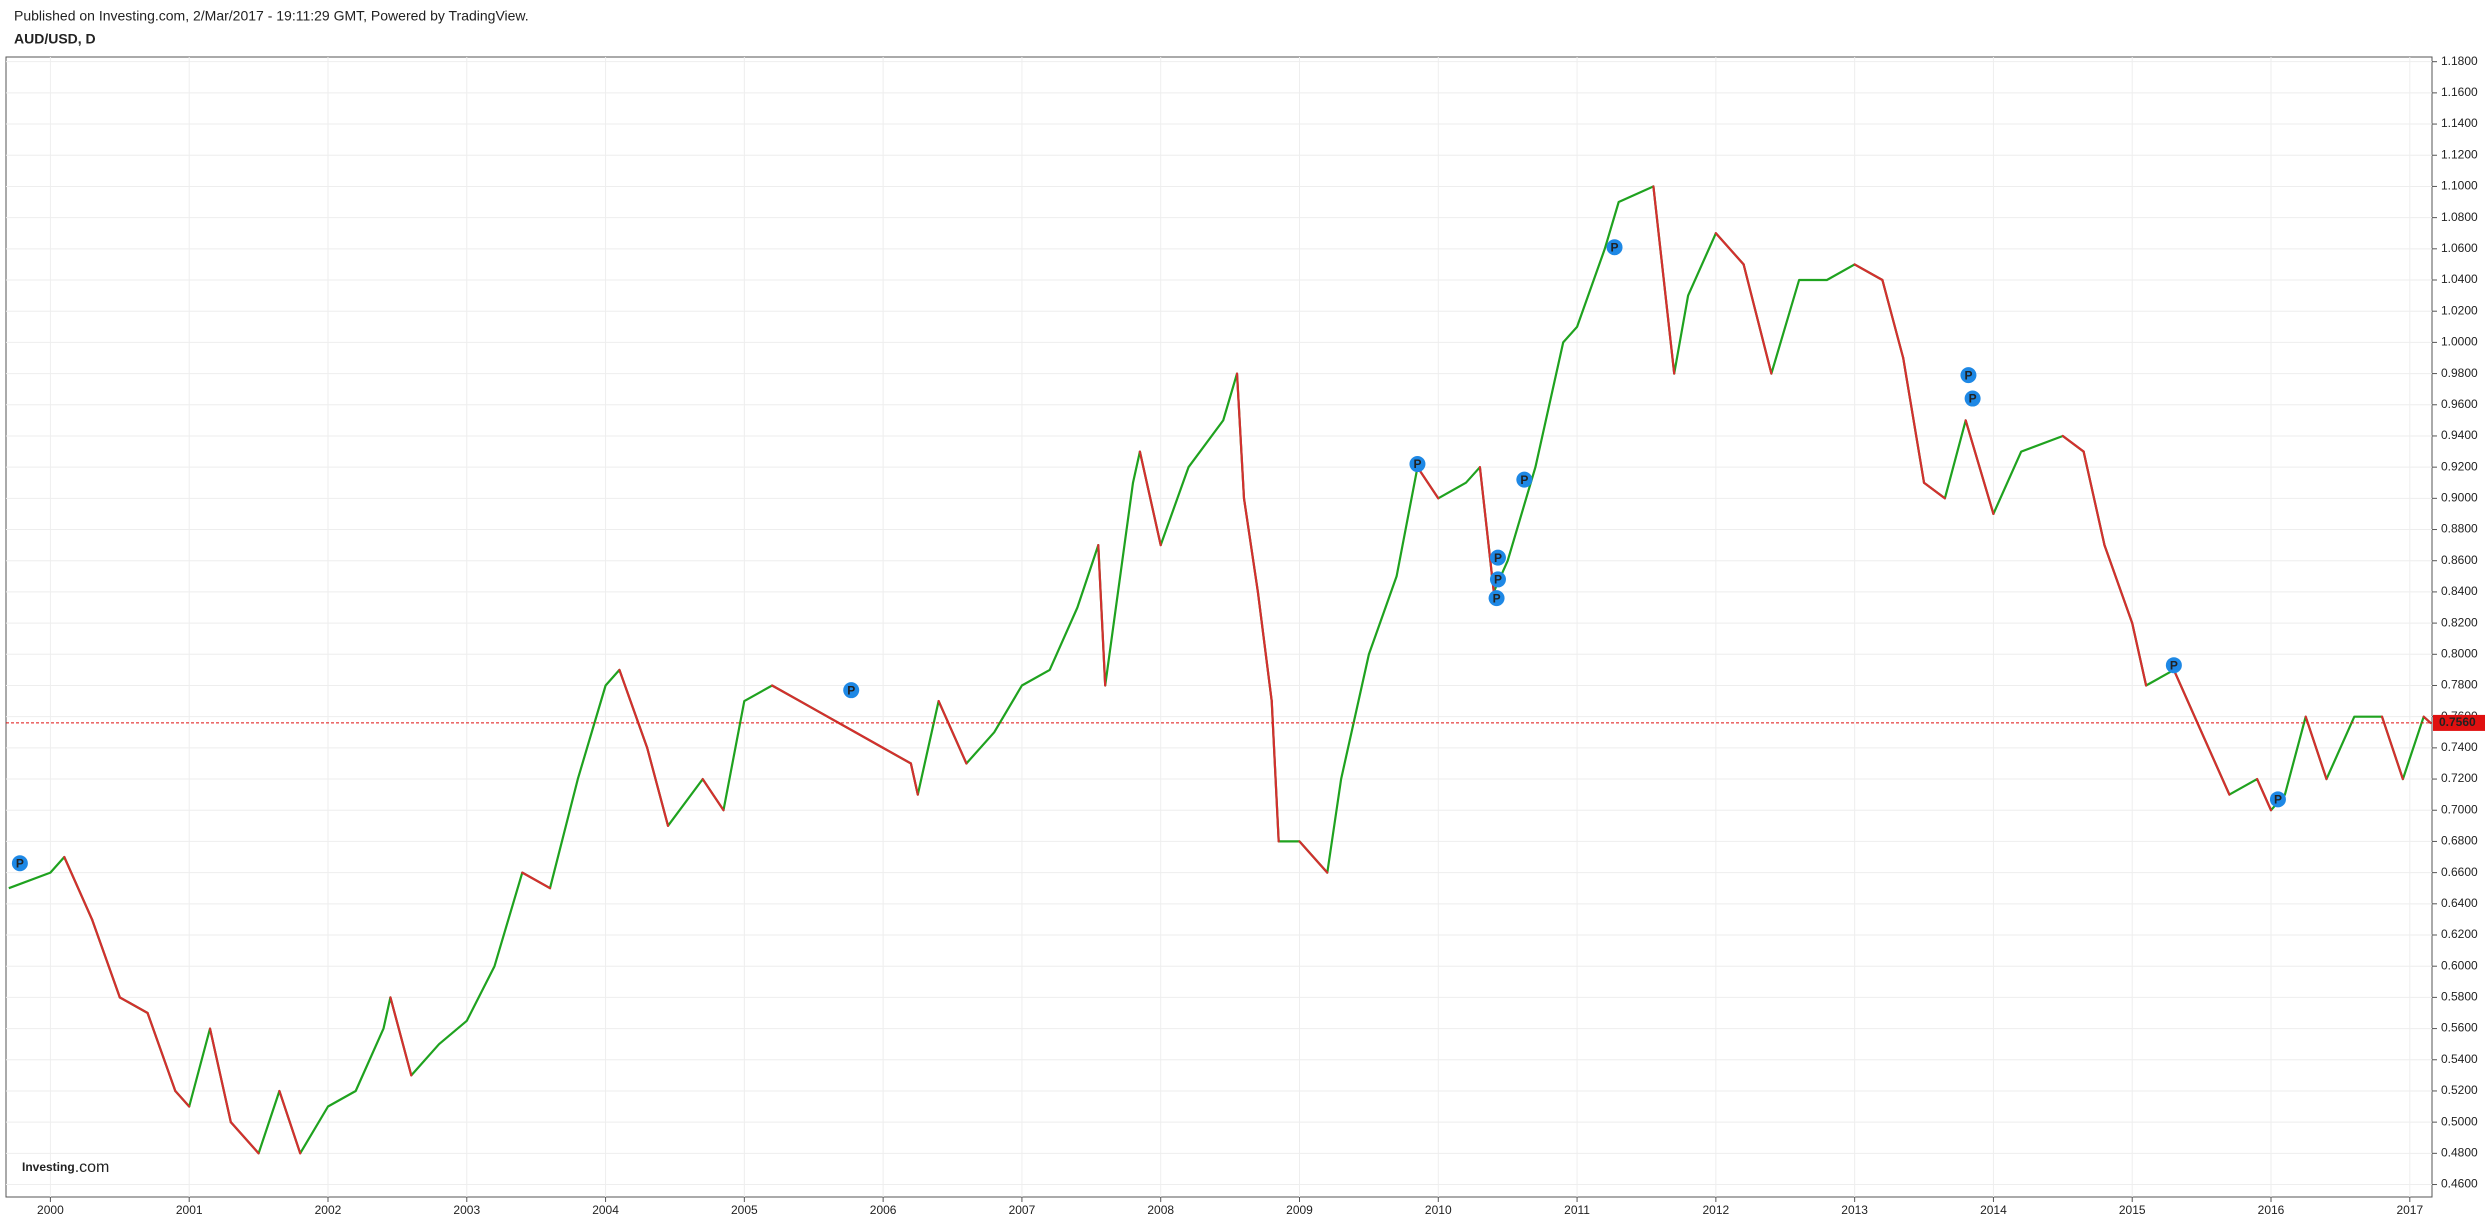 The image size is (2487, 1222). What do you see at coordinates (2459, 1121) in the screenshot?
I see `y-tick-label: 0.5000` at bounding box center [2459, 1121].